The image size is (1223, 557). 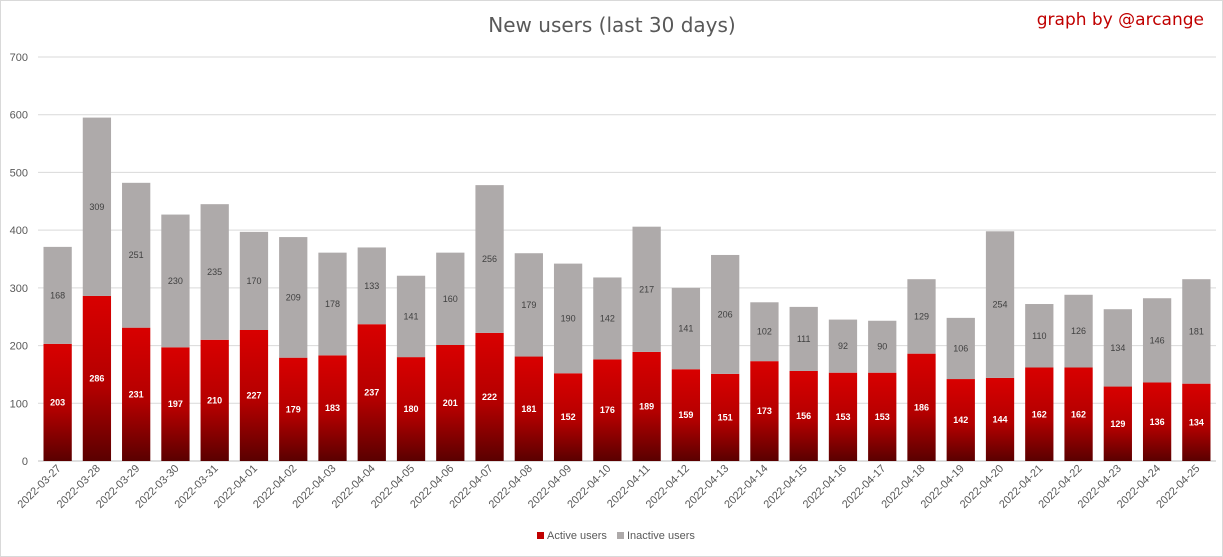 I want to click on legend-label-inactive: Inactive users, so click(x=661, y=536).